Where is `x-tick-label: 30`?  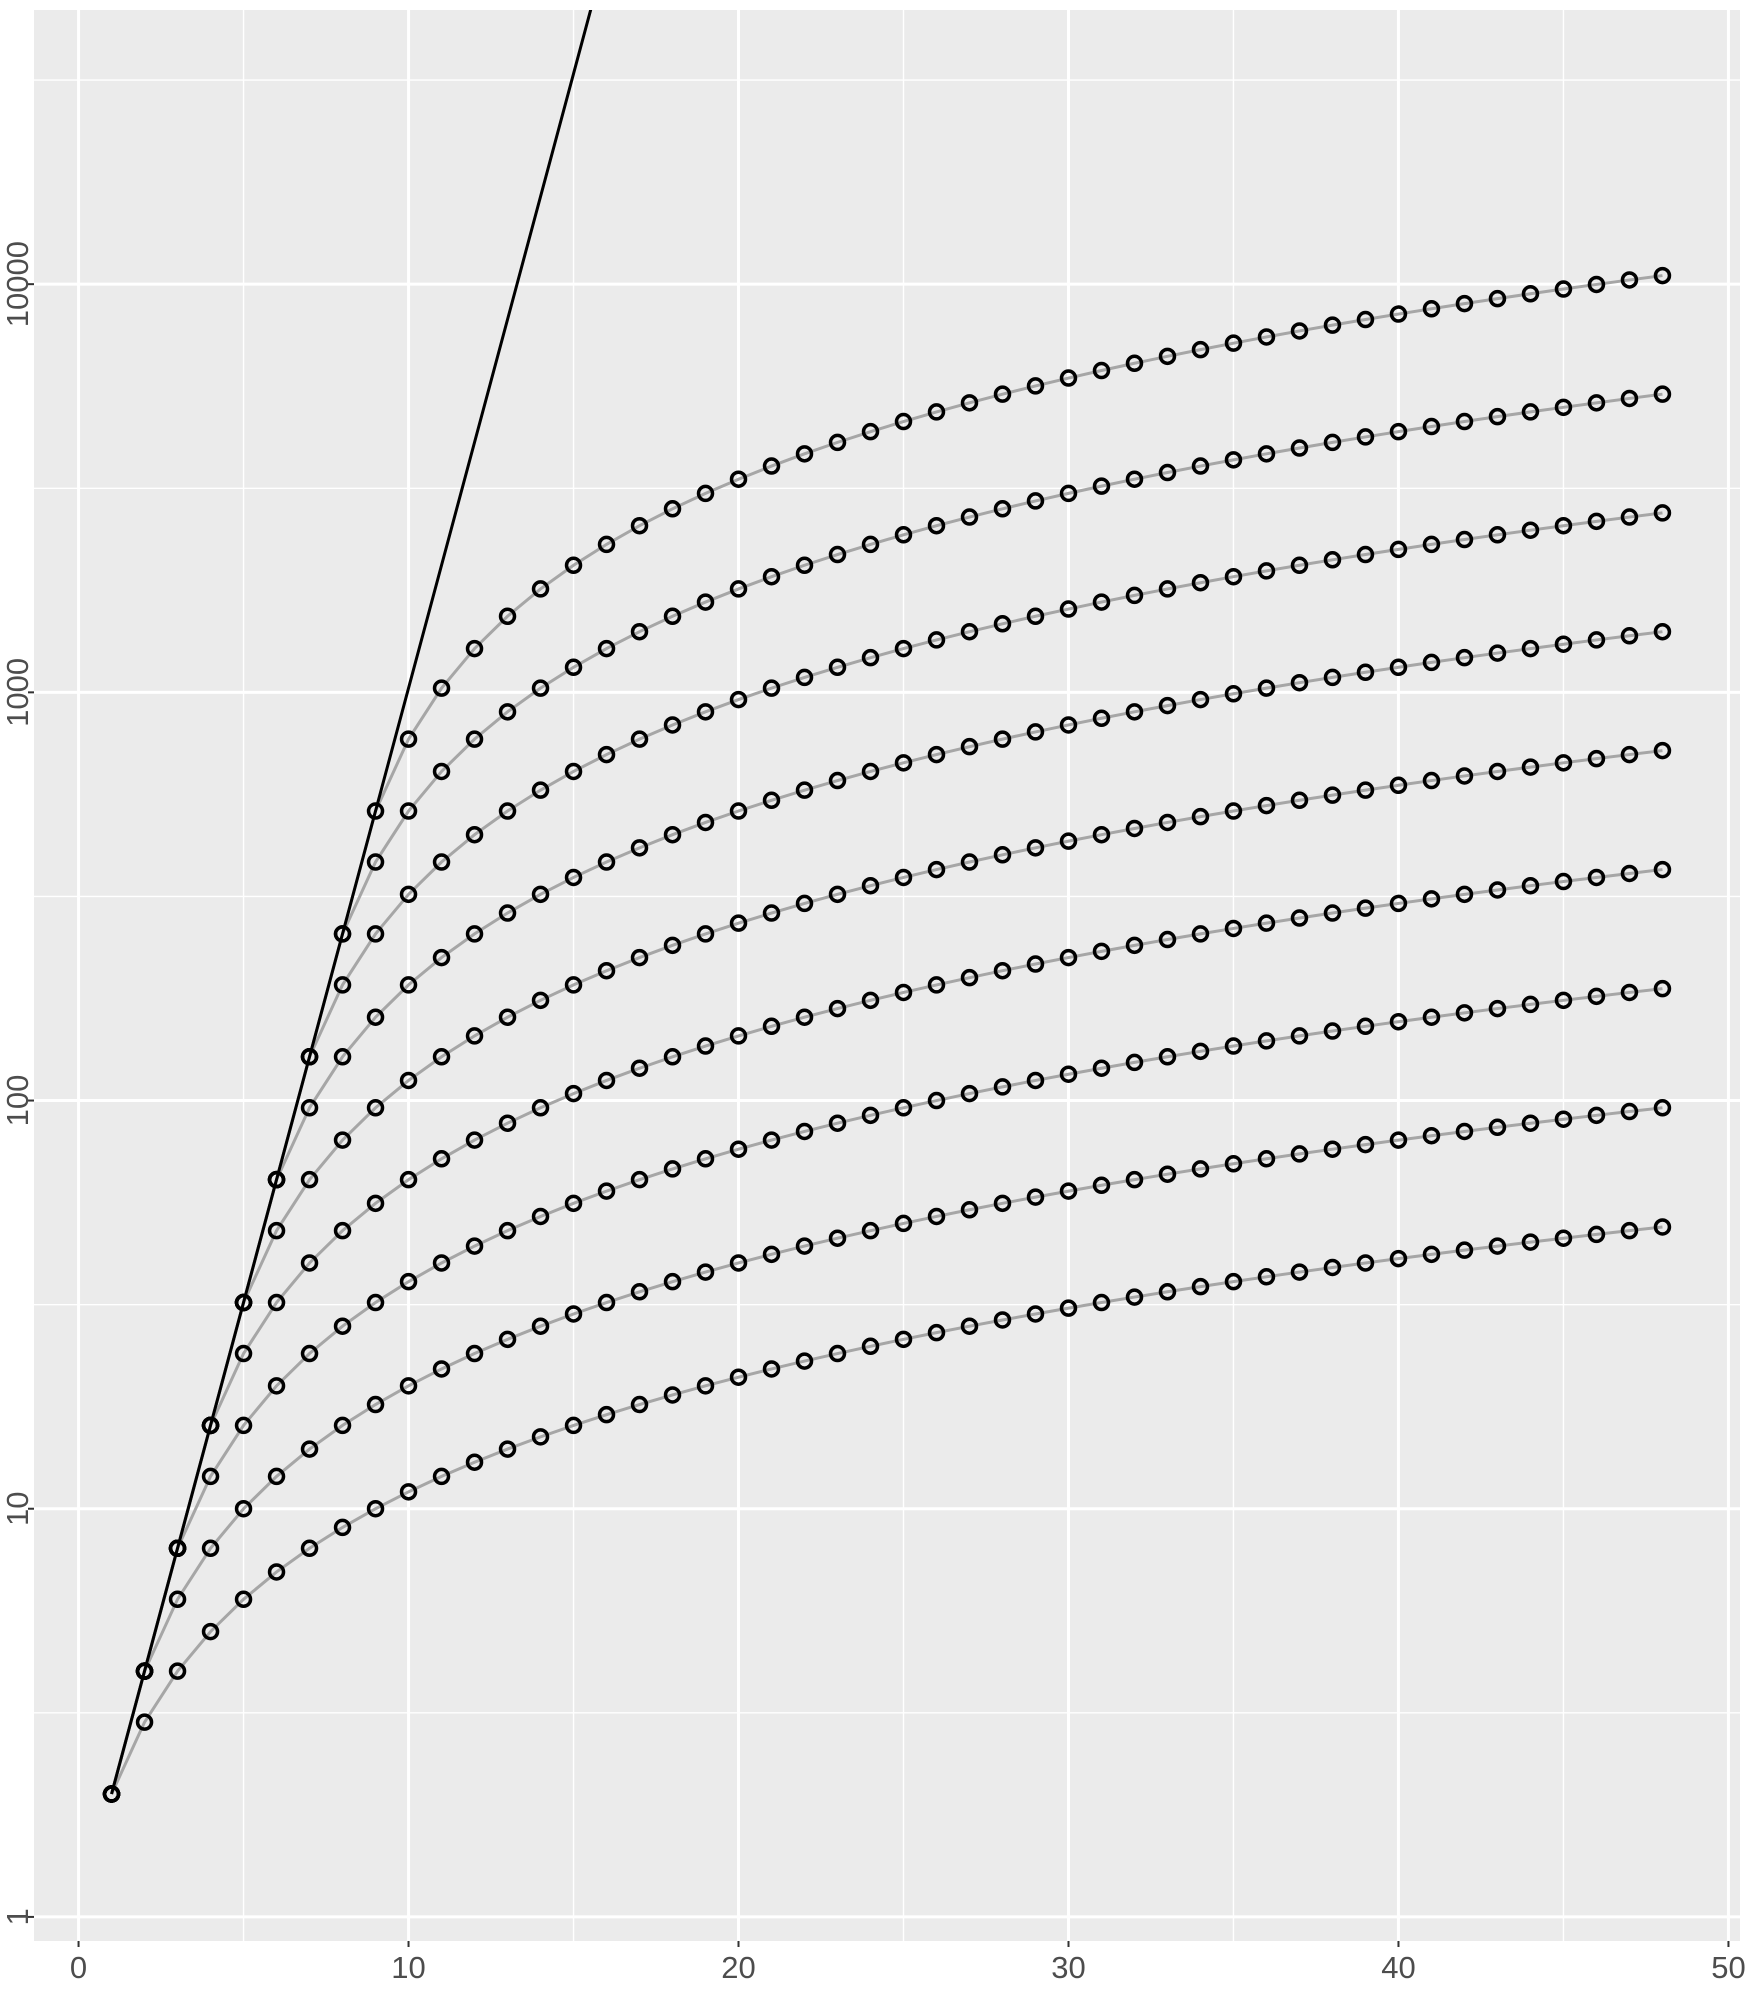 x-tick-label: 30 is located at coordinates (1068, 1967).